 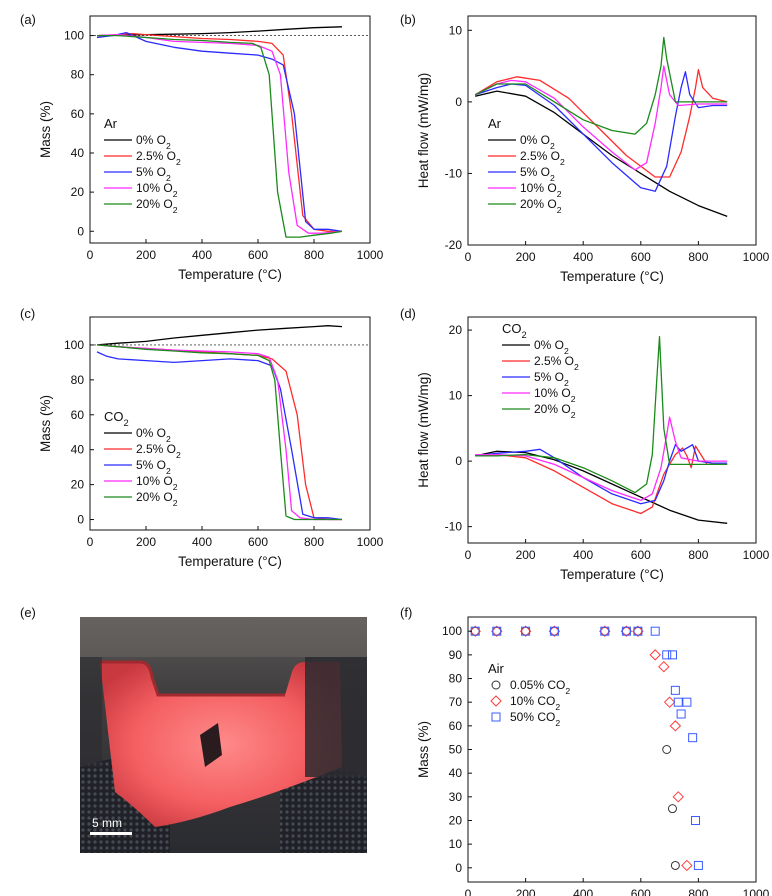 What do you see at coordinates (456, 655) in the screenshot?
I see `y-tick-label: 90` at bounding box center [456, 655].